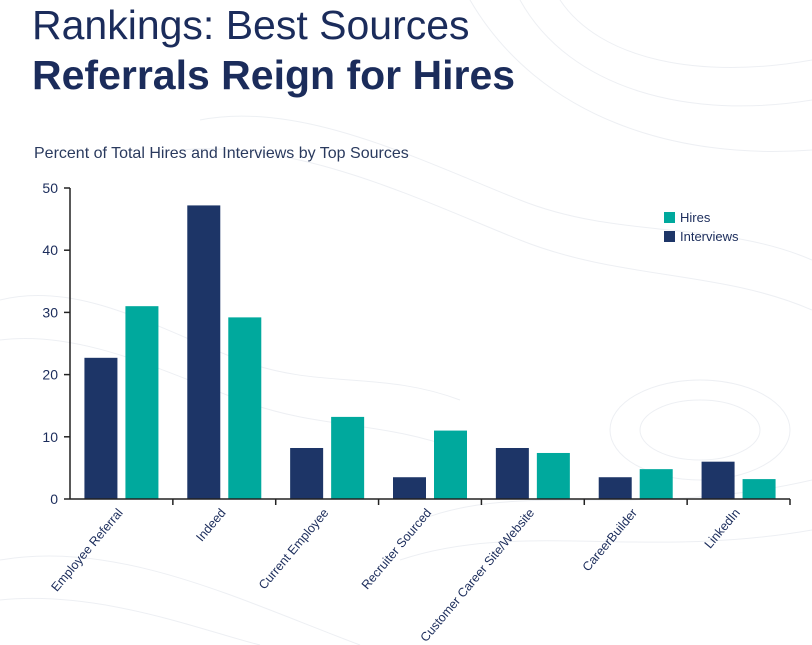 This screenshot has height=645, width=812. What do you see at coordinates (701, 227) in the screenshot?
I see `legend: Hires Interviews` at bounding box center [701, 227].